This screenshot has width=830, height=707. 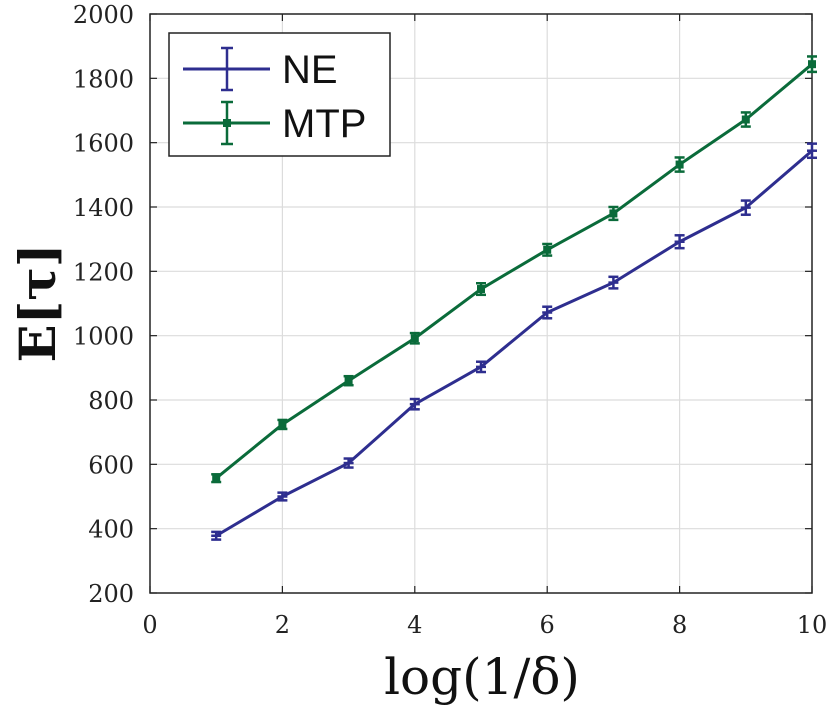 What do you see at coordinates (414, 625) in the screenshot?
I see `x-tick-label: 4` at bounding box center [414, 625].